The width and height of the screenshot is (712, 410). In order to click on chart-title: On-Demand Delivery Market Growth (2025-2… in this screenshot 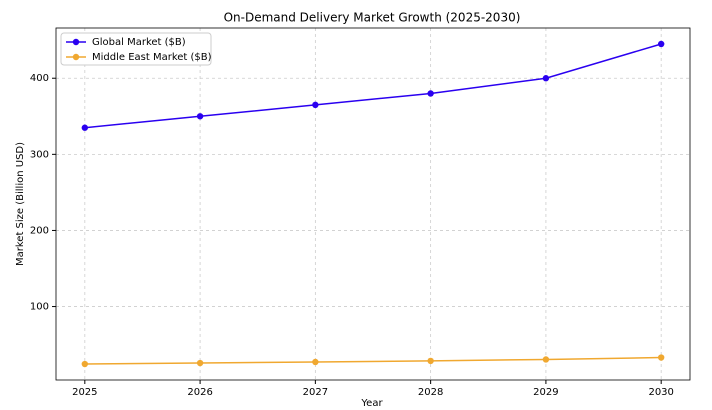, I will do `click(372, 18)`.